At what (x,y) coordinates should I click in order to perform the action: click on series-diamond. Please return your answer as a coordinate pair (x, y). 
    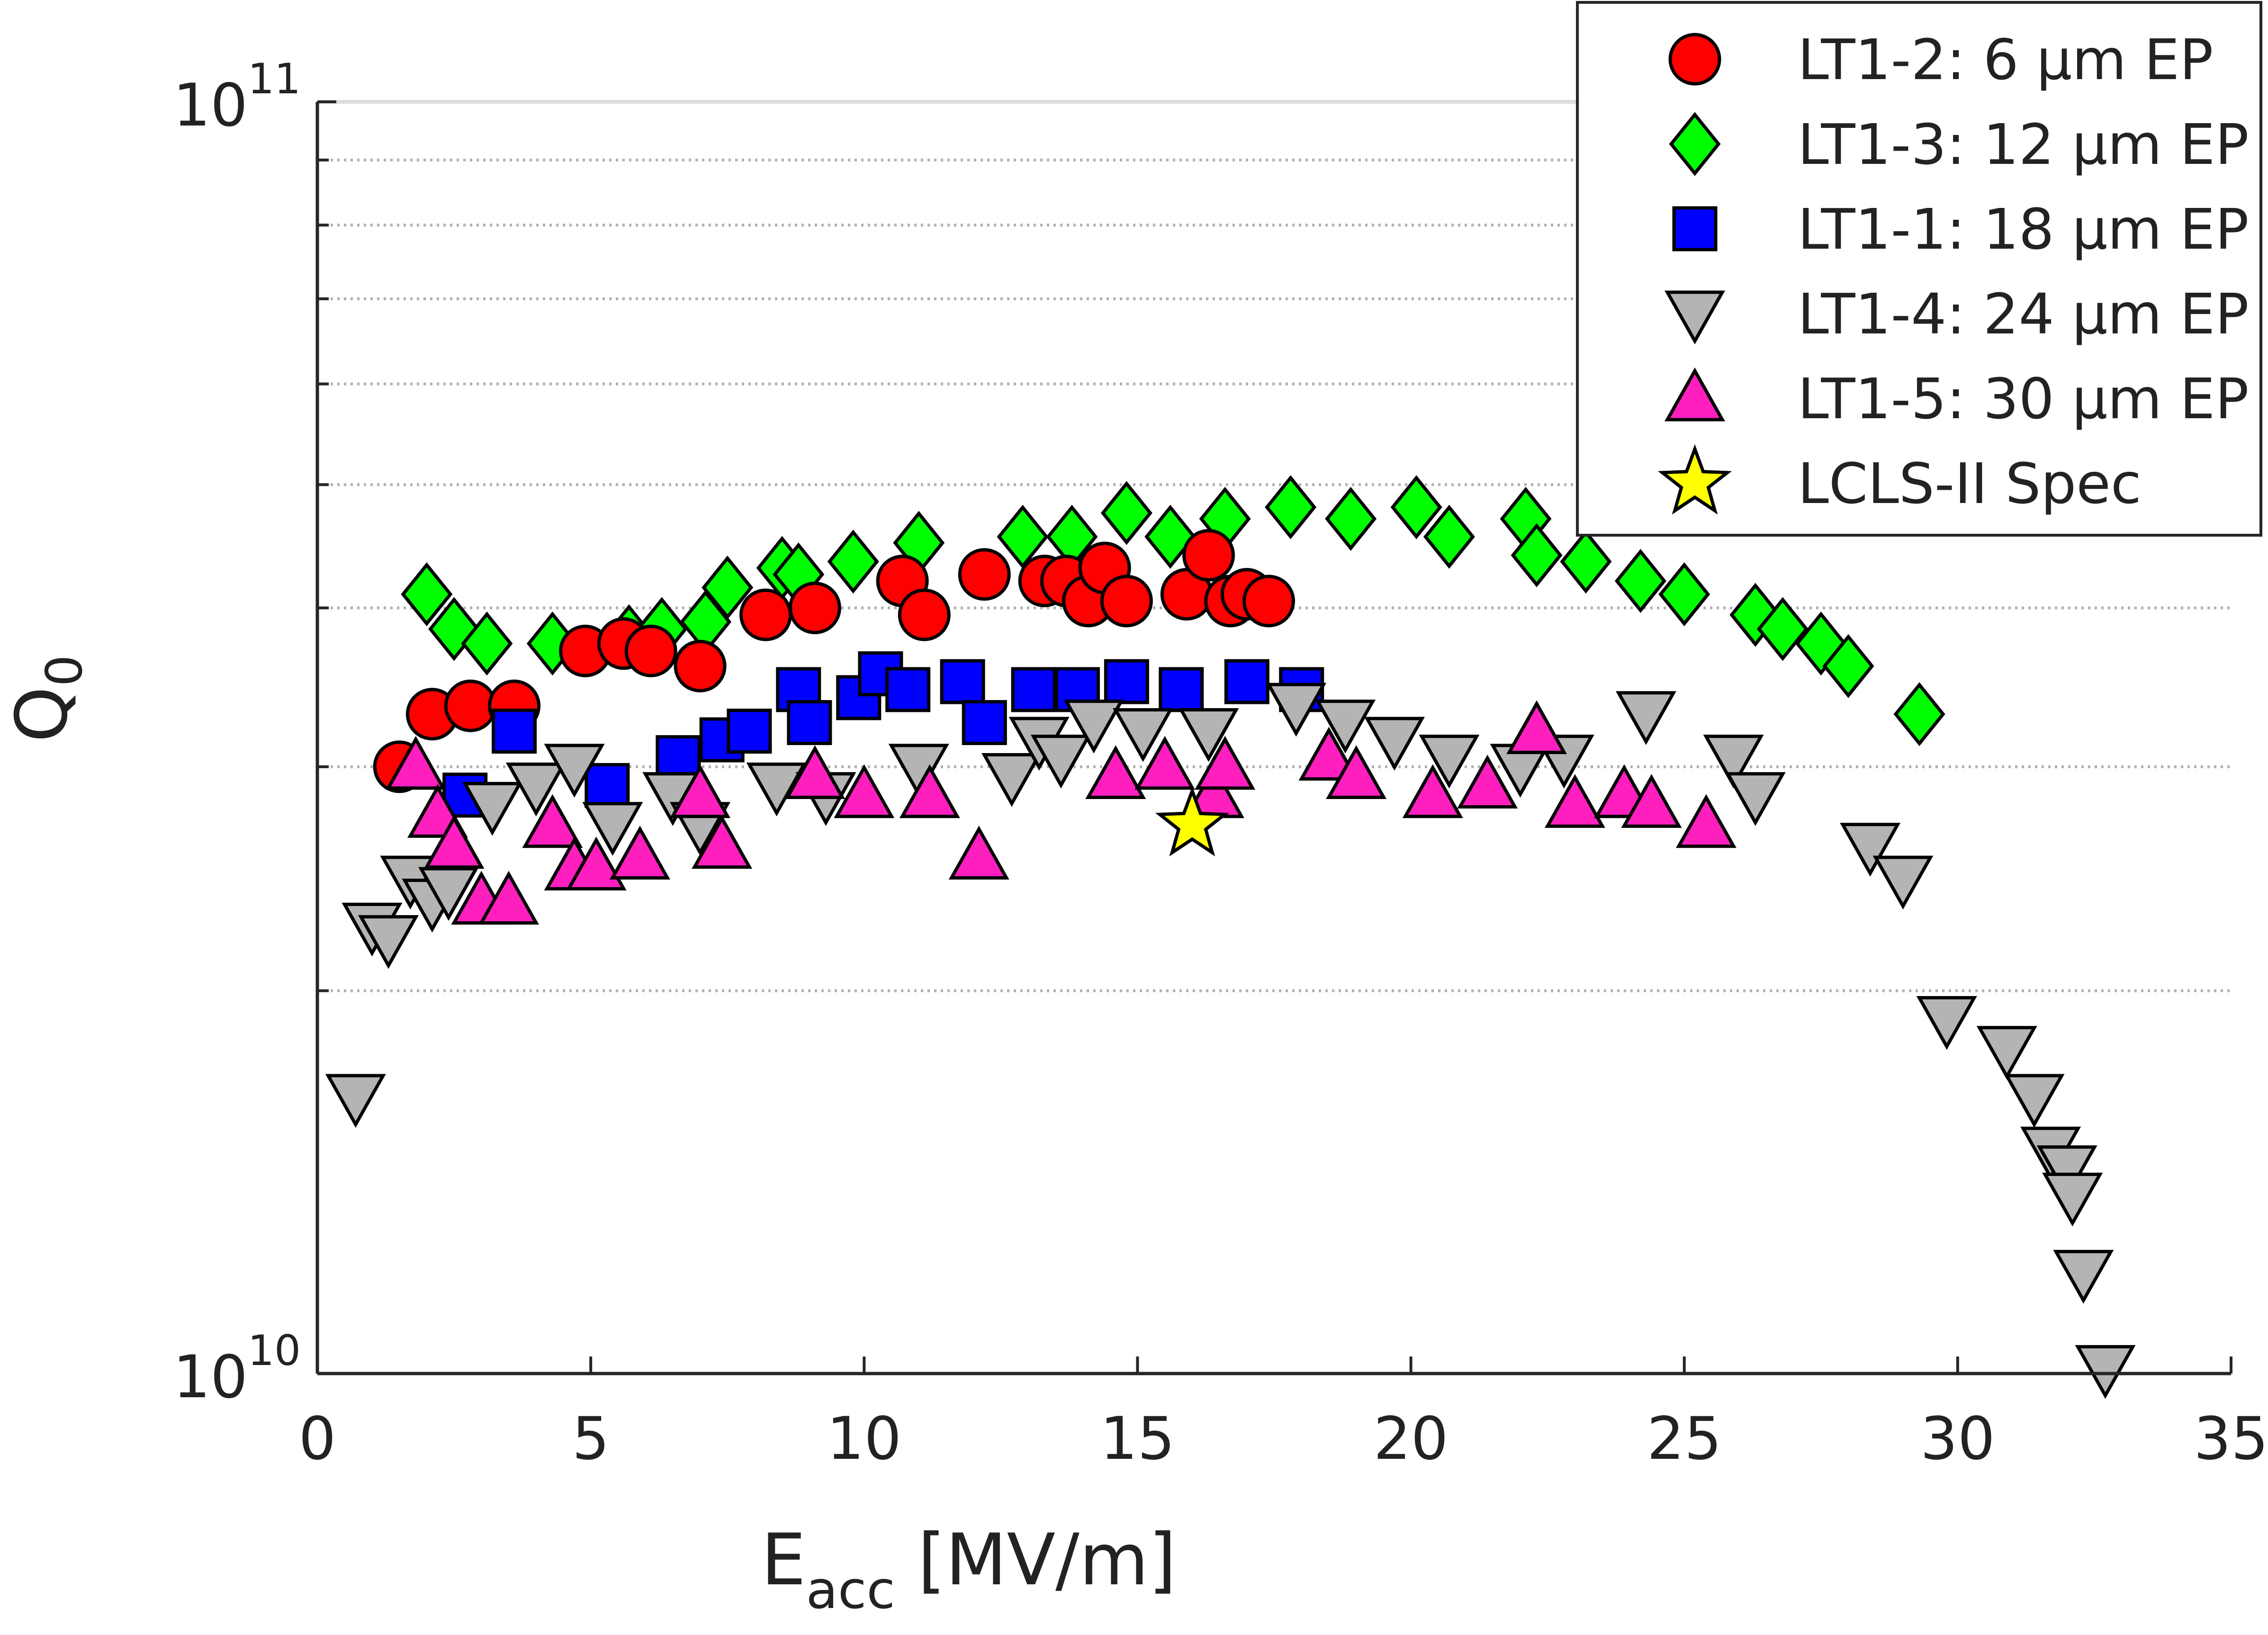
    Looking at the image, I should click on (1173, 611).